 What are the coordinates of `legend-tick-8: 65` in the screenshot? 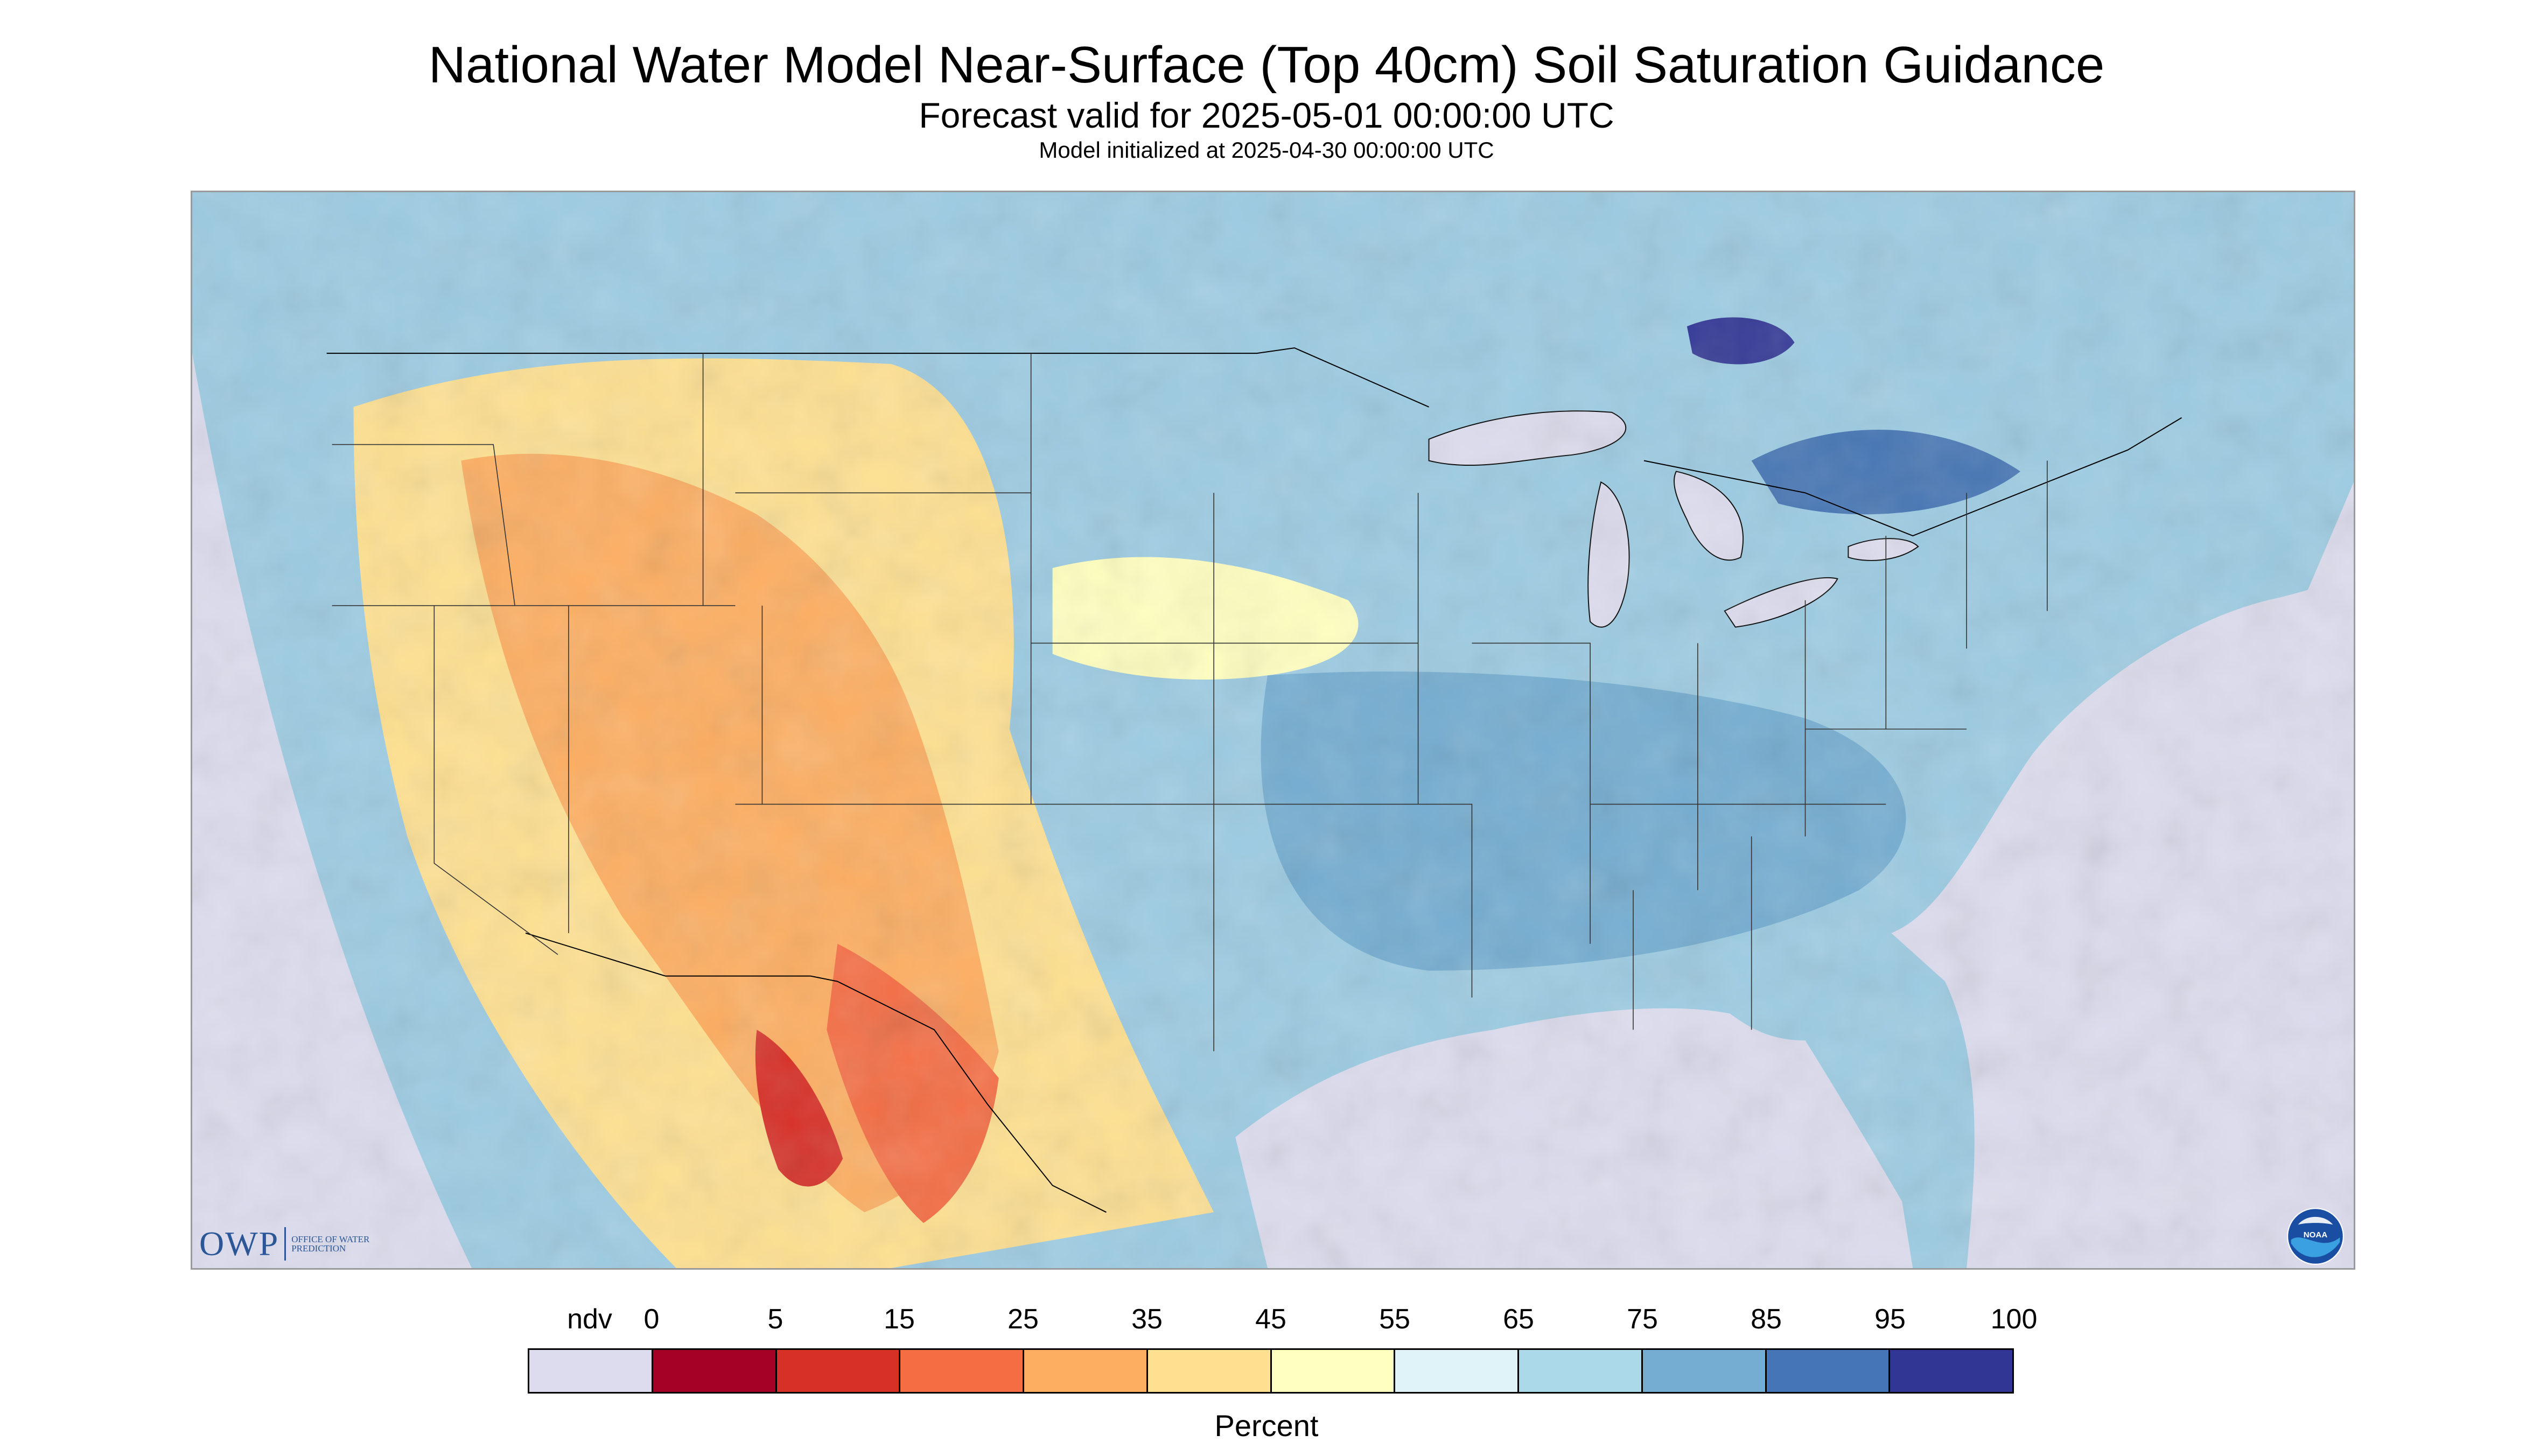 It's located at (1519, 1319).